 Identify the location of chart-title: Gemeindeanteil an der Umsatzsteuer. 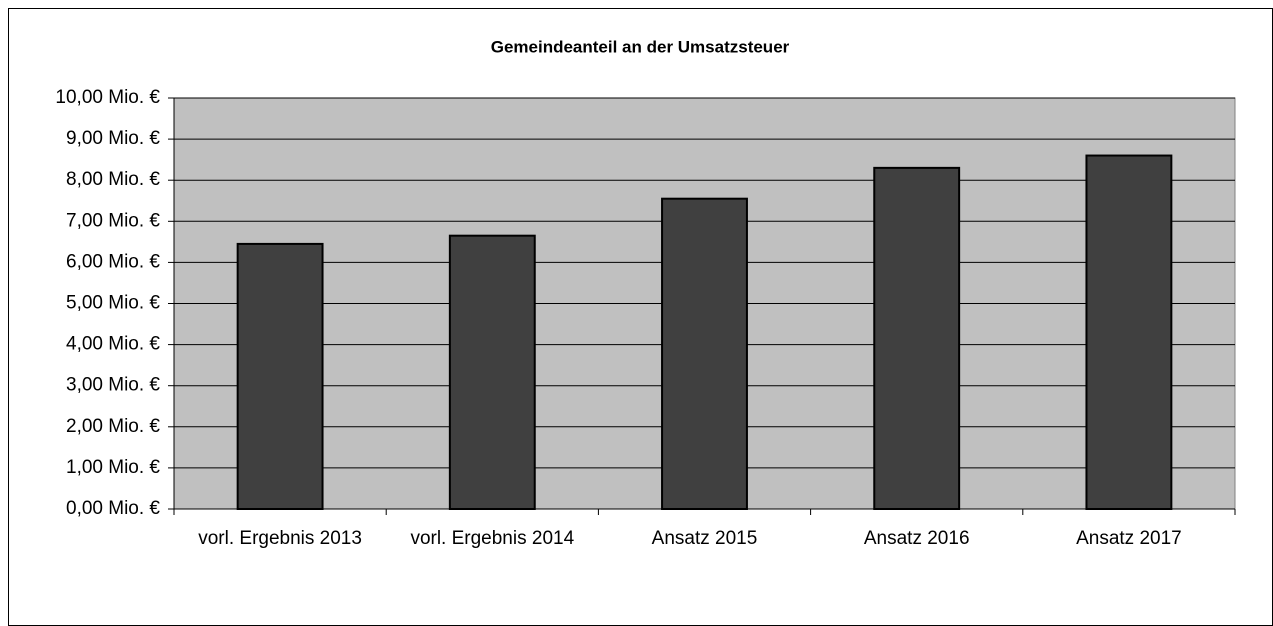
(640, 46).